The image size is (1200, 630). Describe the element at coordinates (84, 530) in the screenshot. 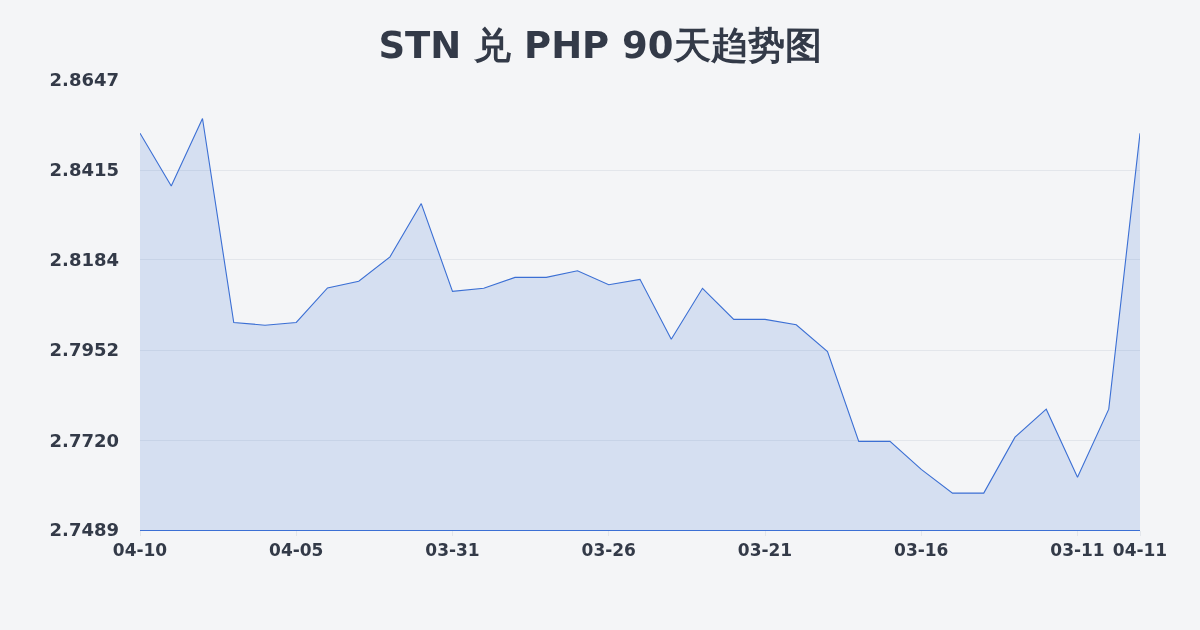

I see `y-tick-label: 2.7489` at that location.